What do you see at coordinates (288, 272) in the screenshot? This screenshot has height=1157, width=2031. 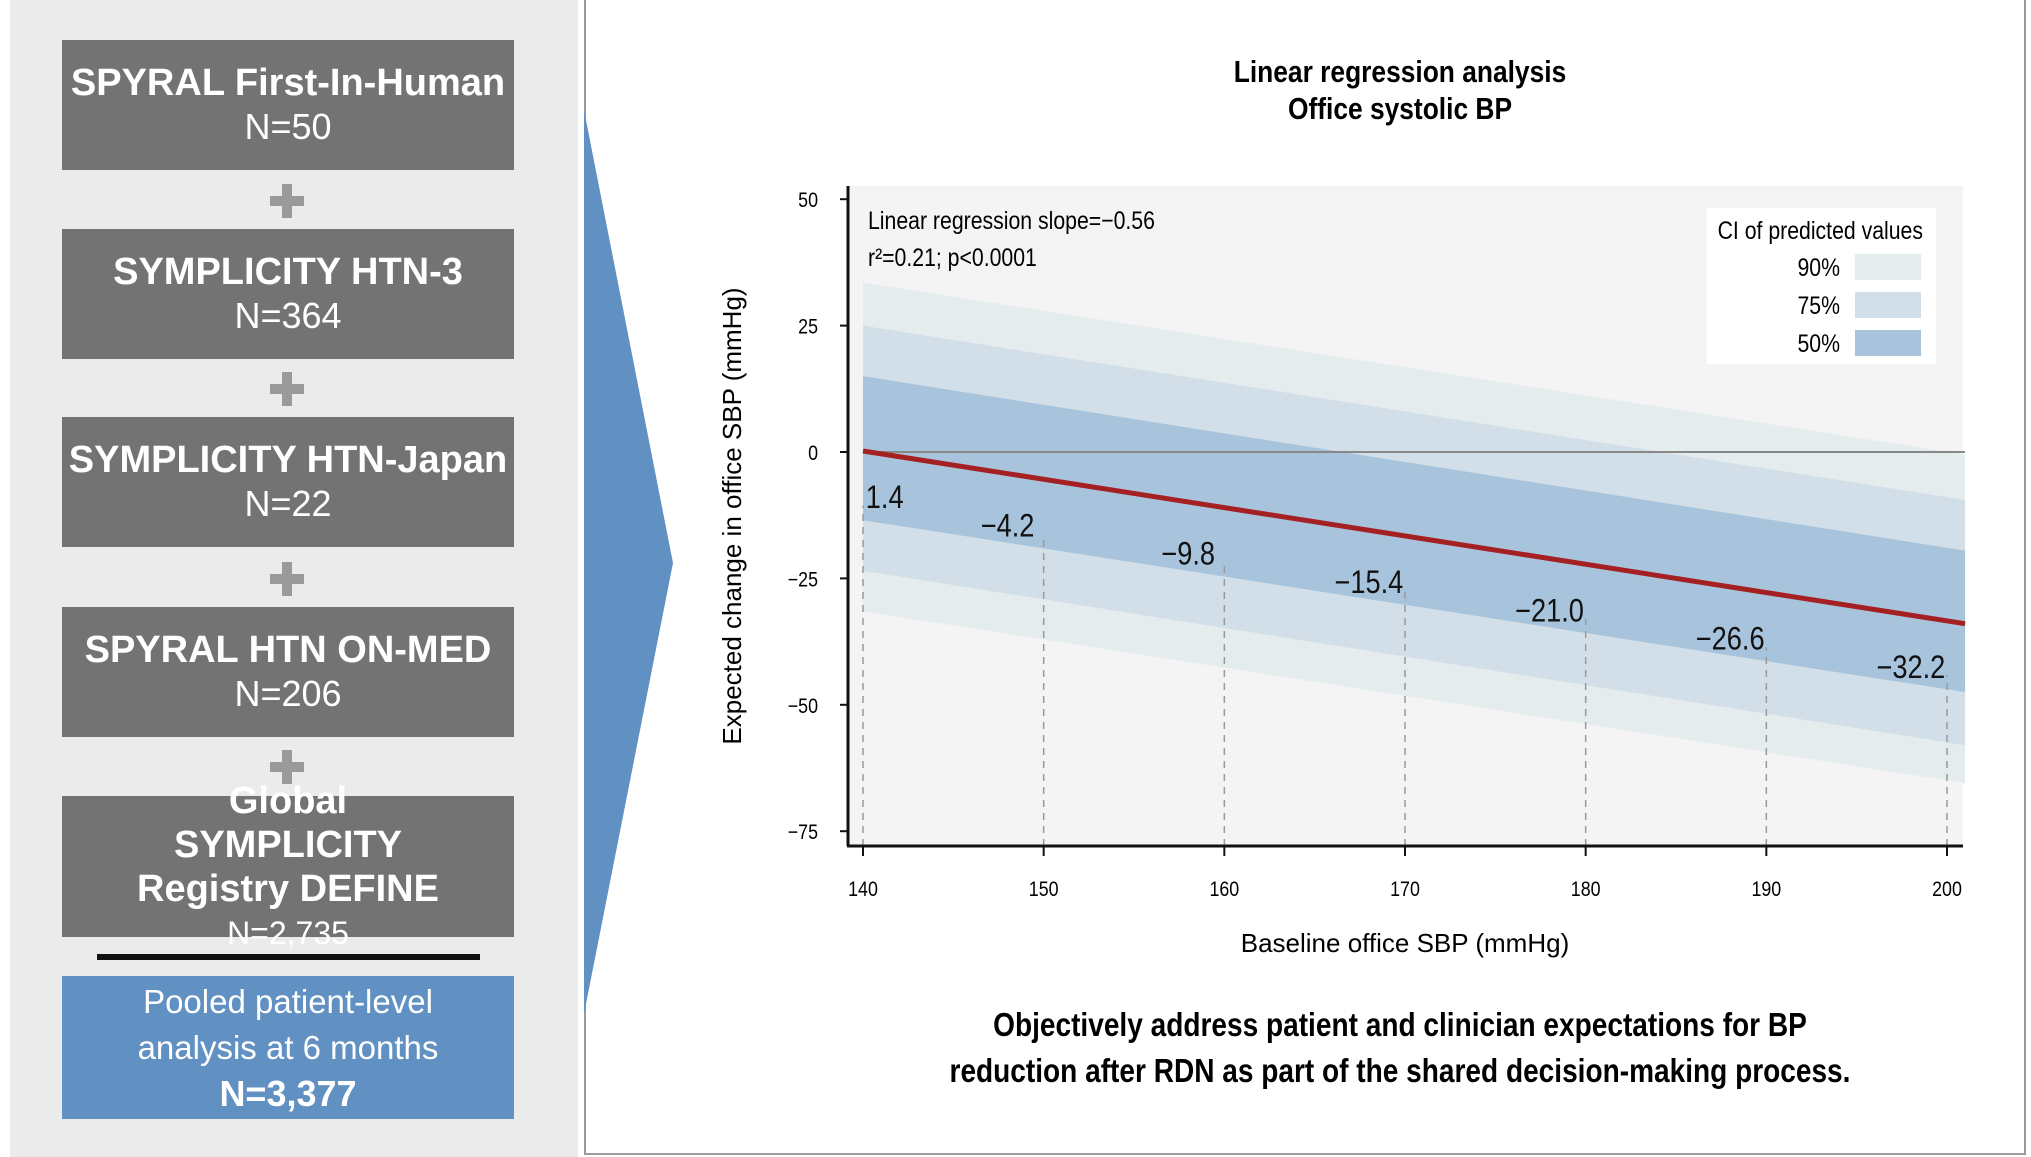 I see `study-name: SYMPLICITY HTN-3` at bounding box center [288, 272].